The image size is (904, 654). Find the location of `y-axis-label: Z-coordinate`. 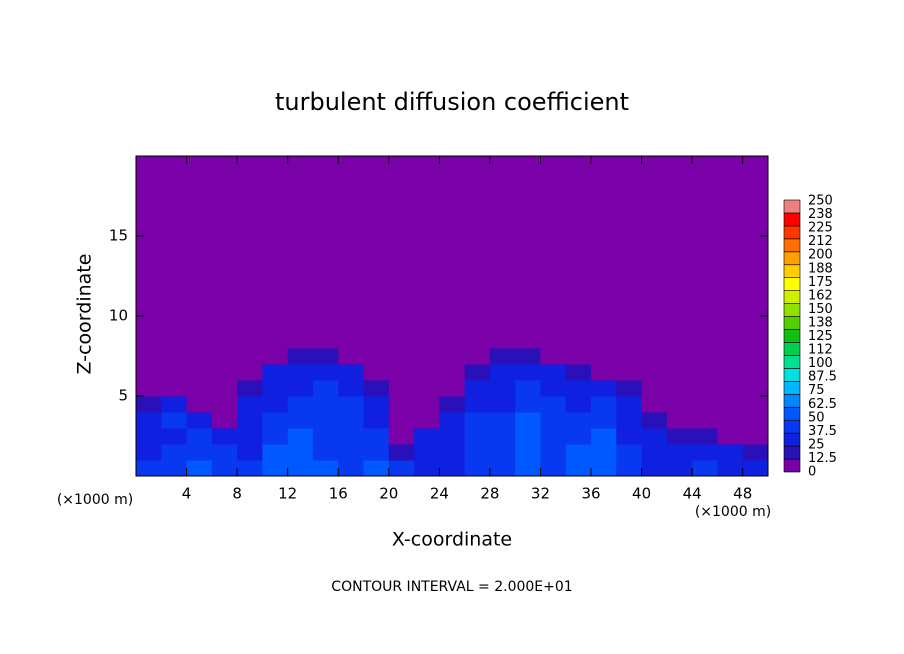

y-axis-label: Z-coordinate is located at coordinates (85, 314).